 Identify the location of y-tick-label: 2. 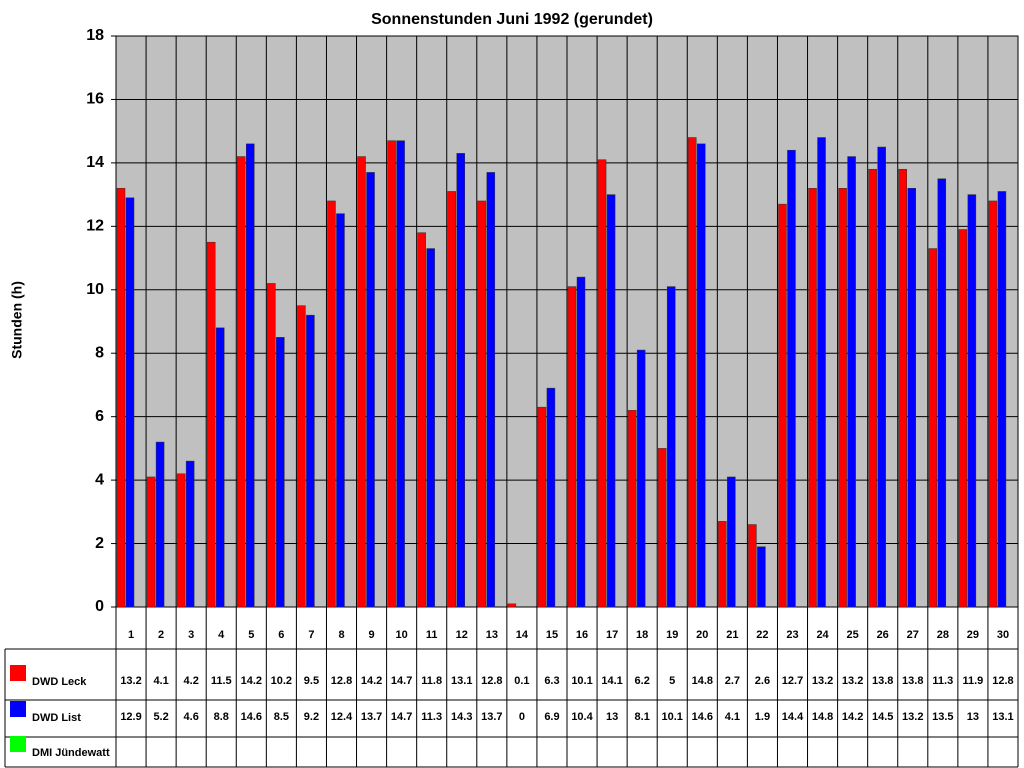
(99, 543).